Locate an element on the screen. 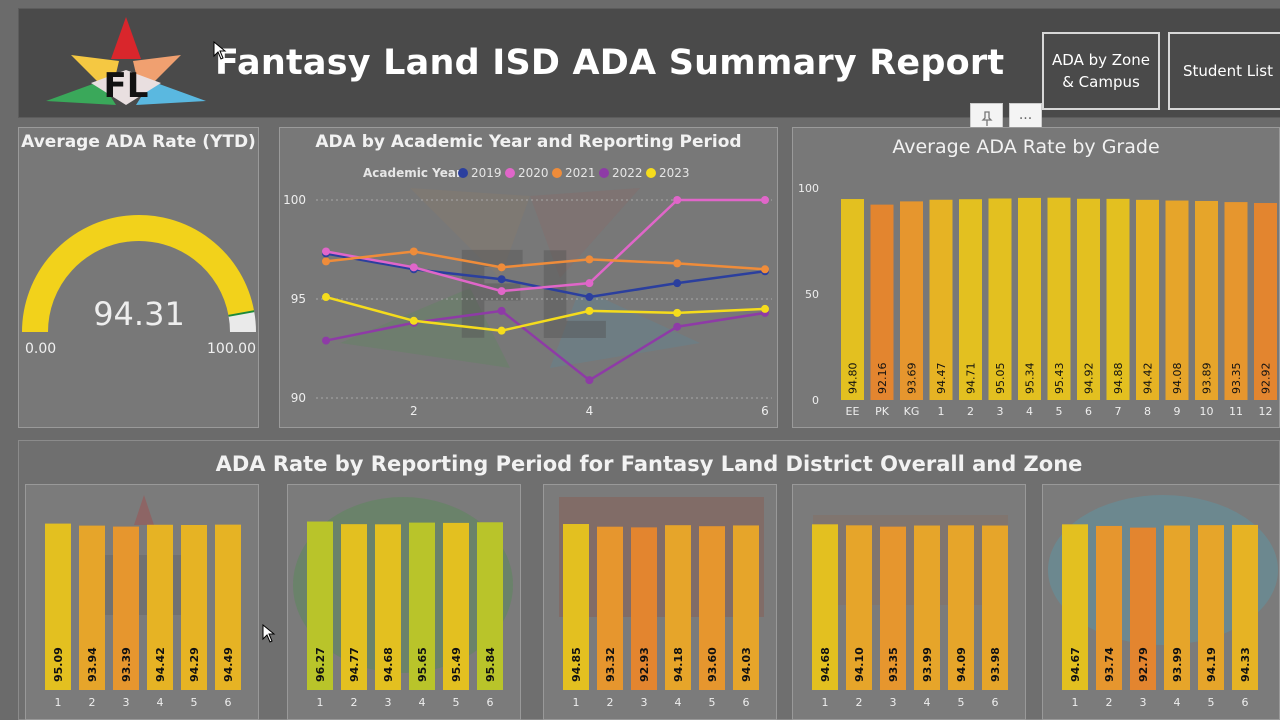 This screenshot has width=1280, height=720. grade-bar-label-KG: 93.69 is located at coordinates (912, 379).